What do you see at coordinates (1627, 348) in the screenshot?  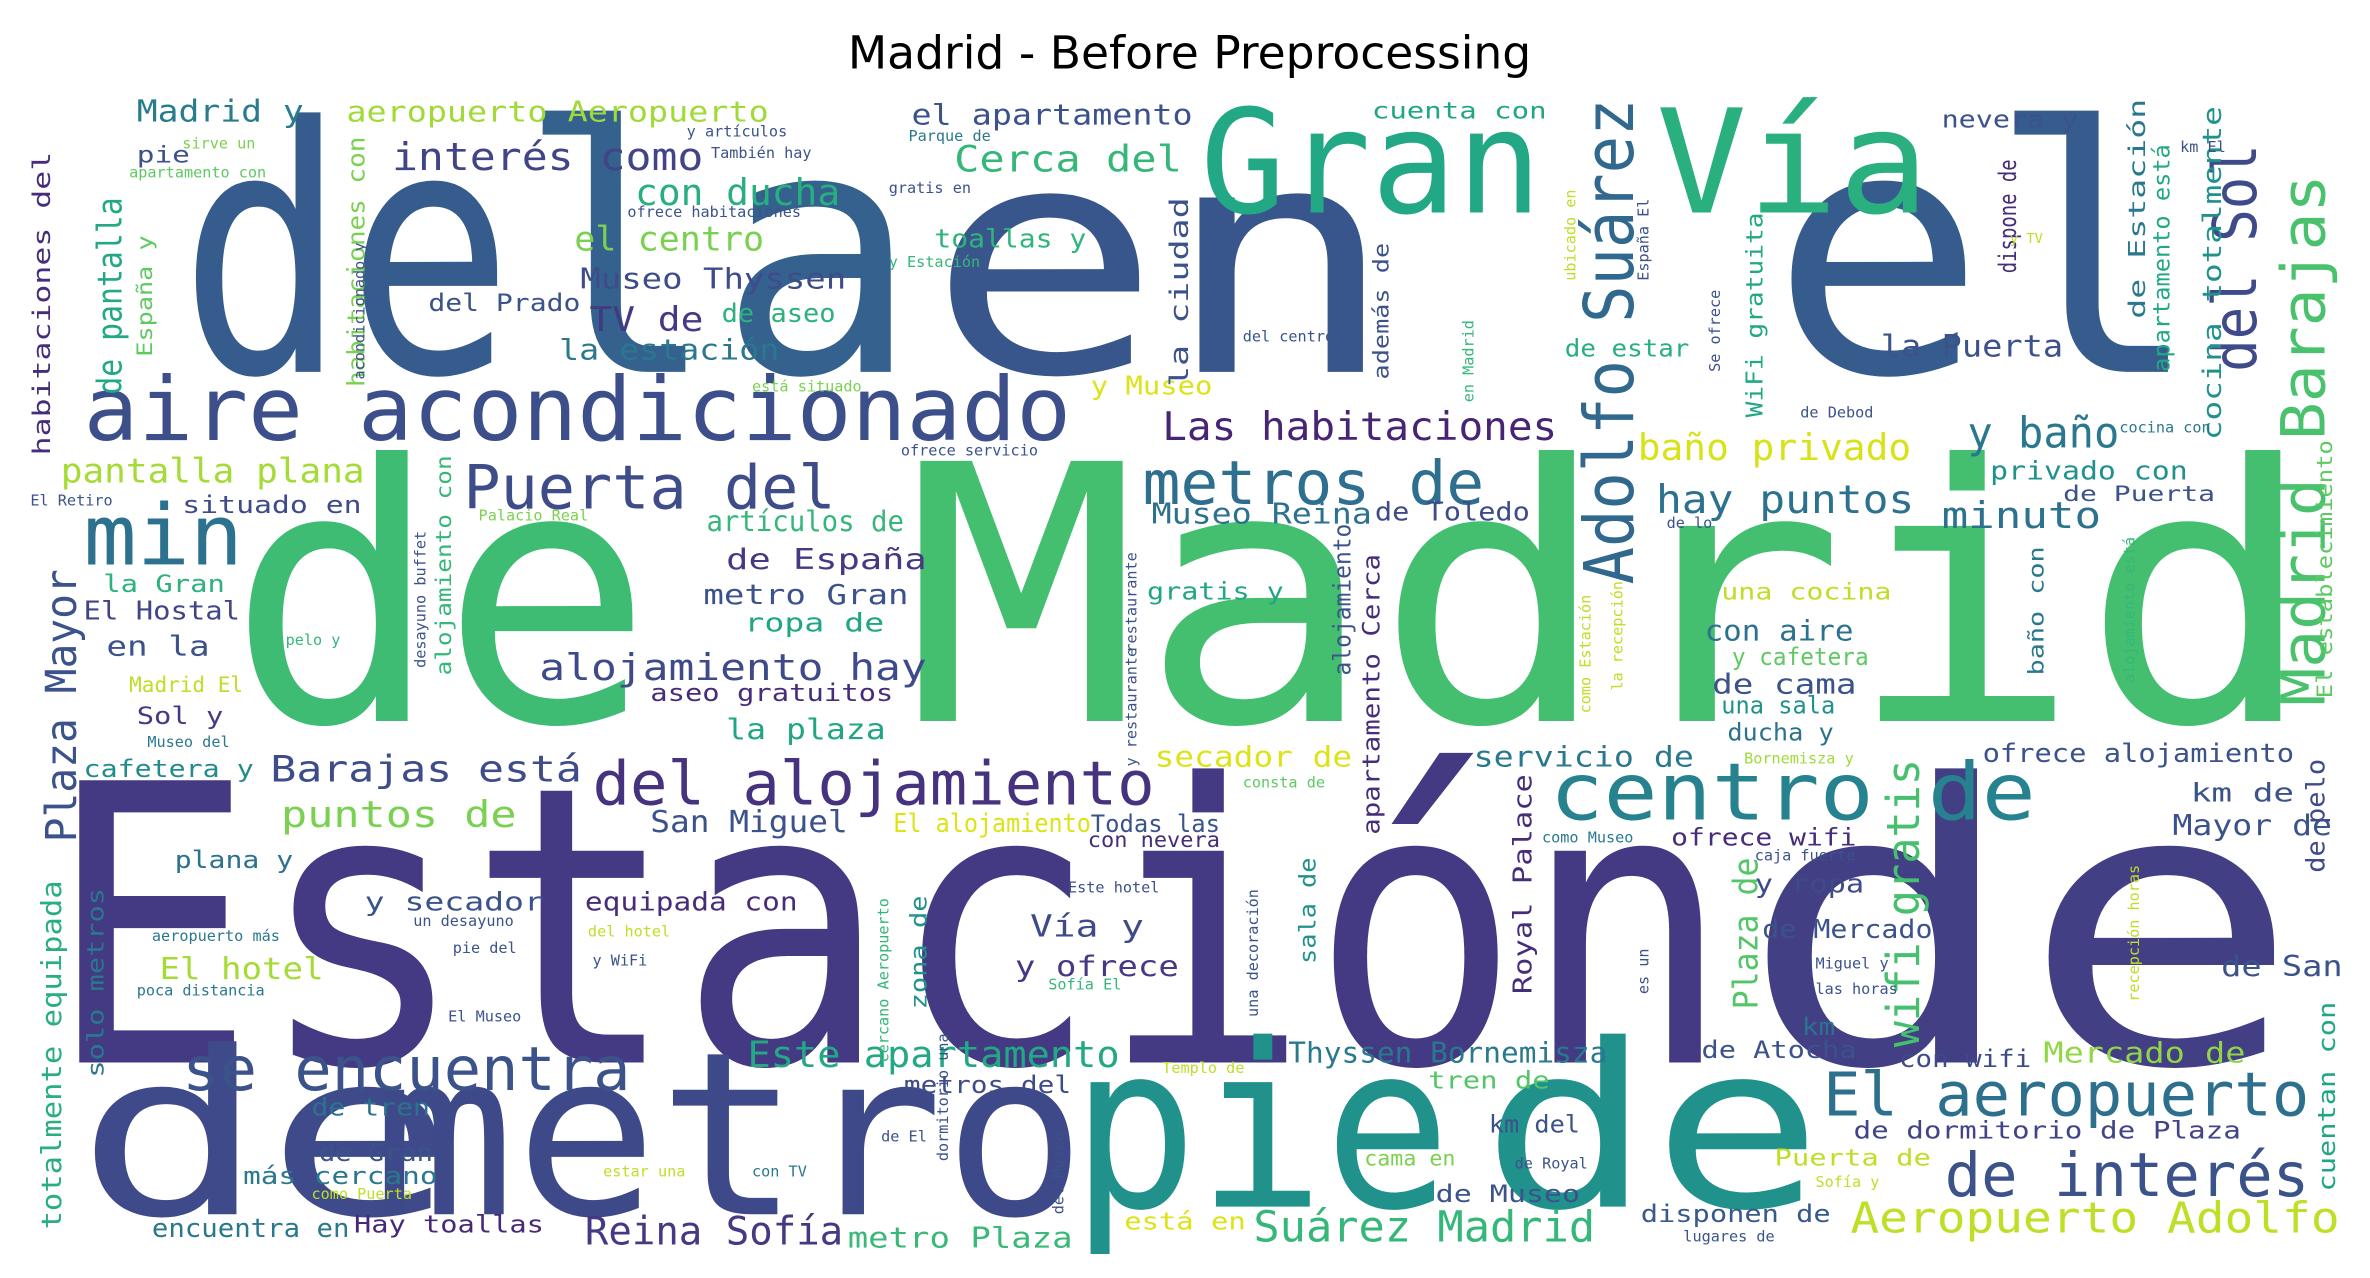 I see `word: de estar` at bounding box center [1627, 348].